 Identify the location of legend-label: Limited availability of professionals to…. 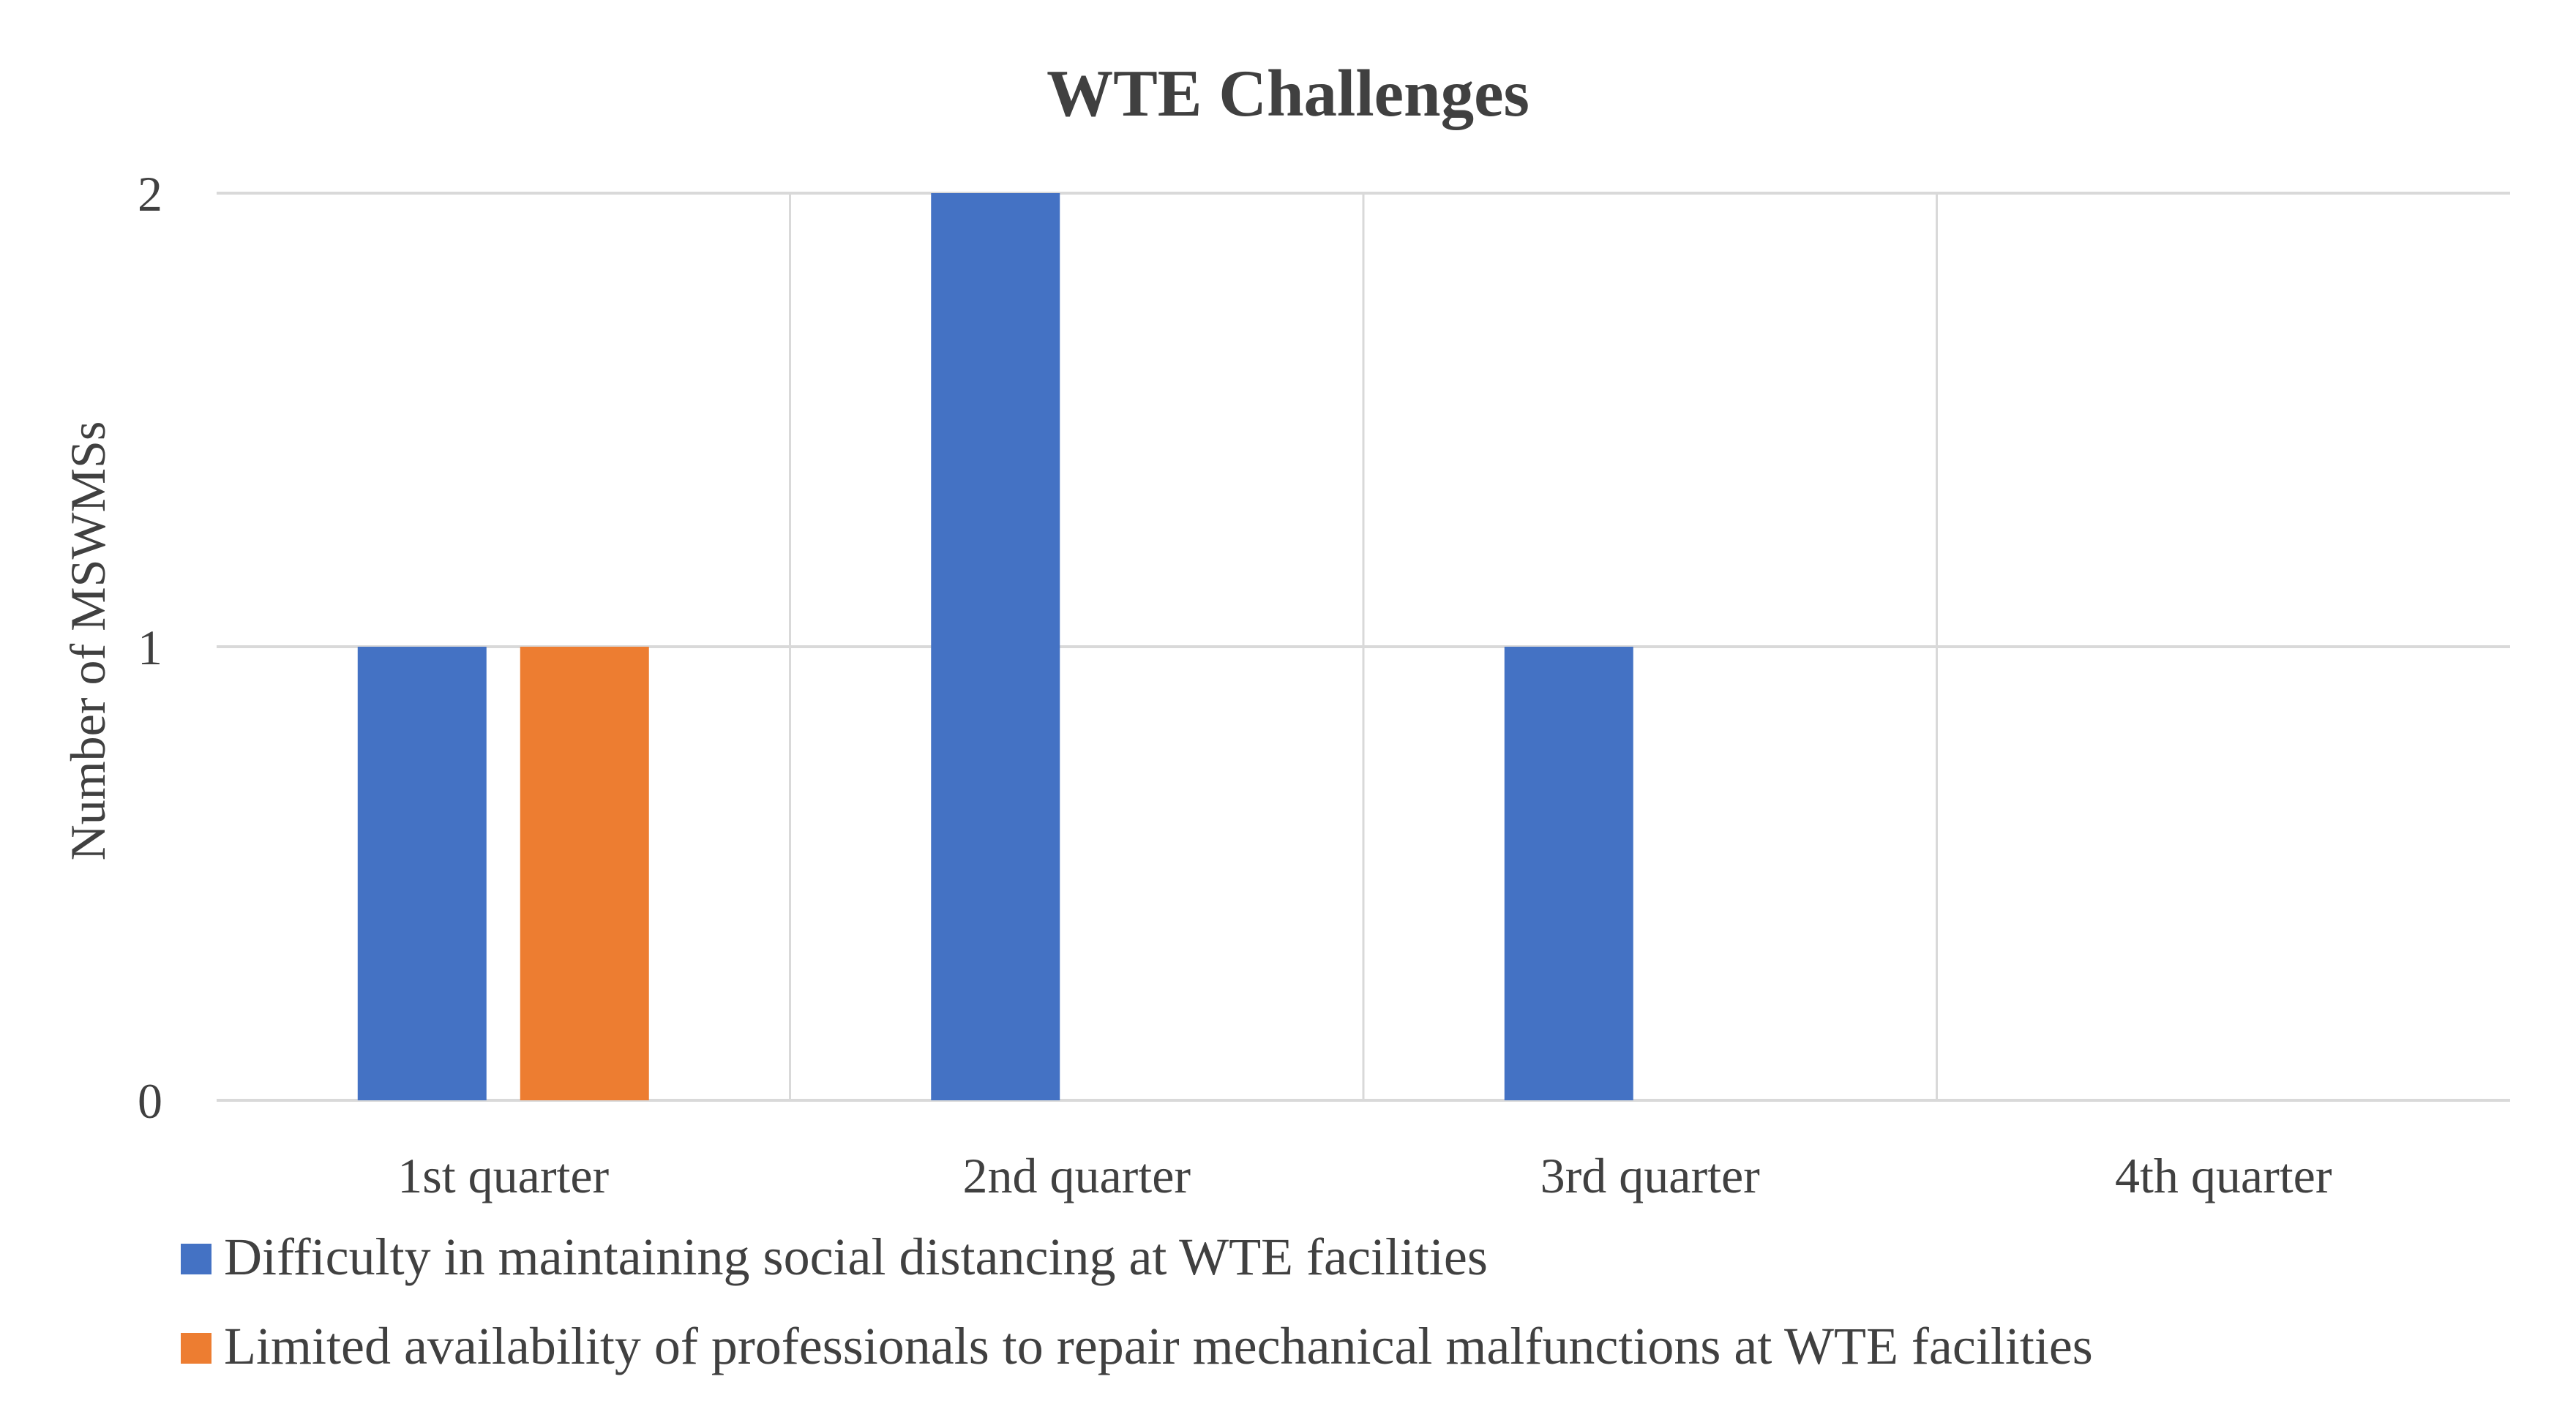
(1158, 1346).